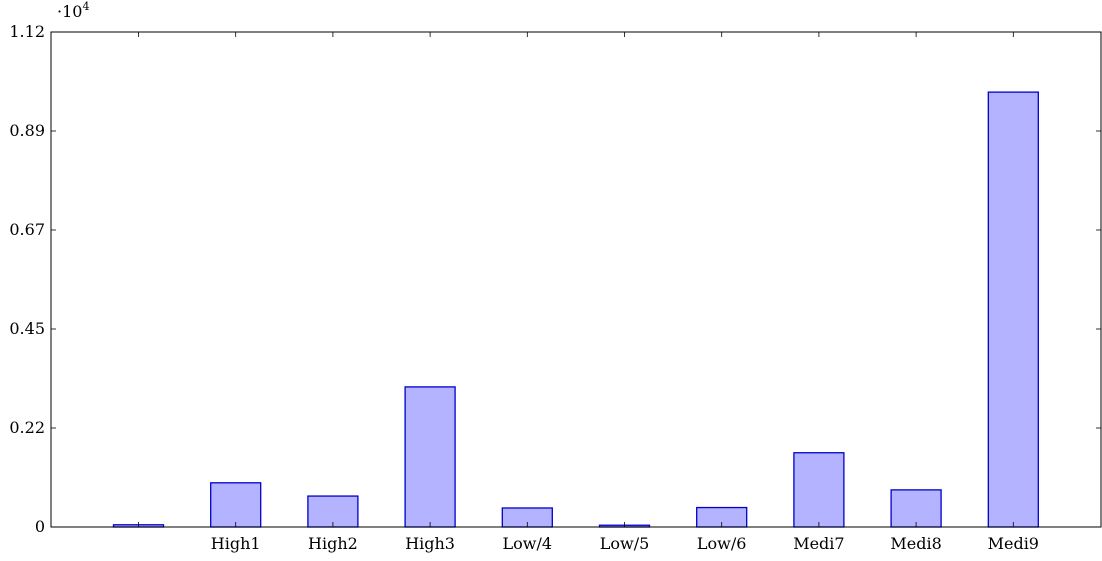 This screenshot has width=1102, height=561. What do you see at coordinates (1013, 543) in the screenshot?
I see `x-tick-label: Medi9` at bounding box center [1013, 543].